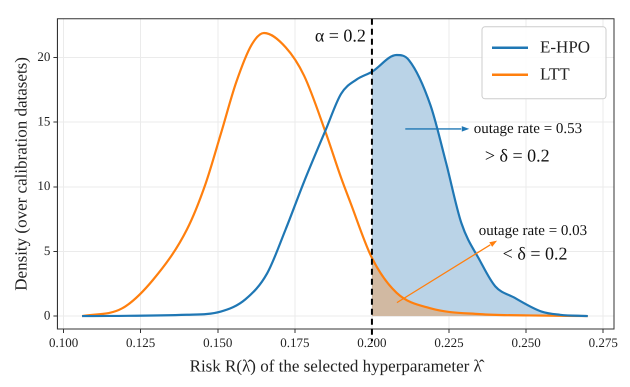 The image size is (630, 387). What do you see at coordinates (449, 342) in the screenshot?
I see `x-tick-label: 0.225` at bounding box center [449, 342].